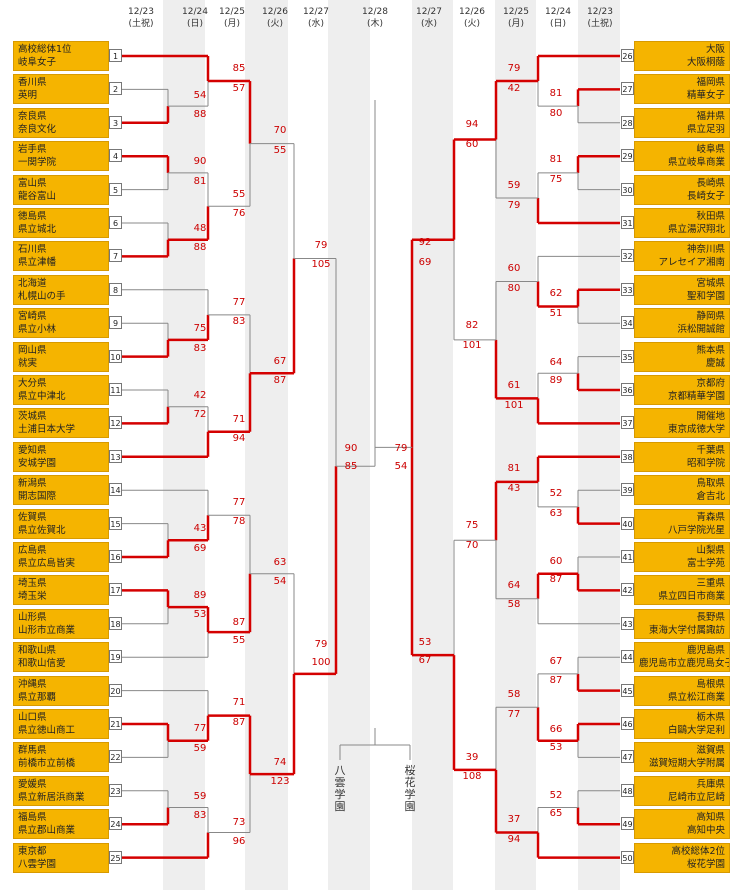 Image resolution: width=750 pixels, height=890 pixels. Describe the element at coordinates (61, 89) in the screenshot. I see `team-box: 香川県 英明` at that location.